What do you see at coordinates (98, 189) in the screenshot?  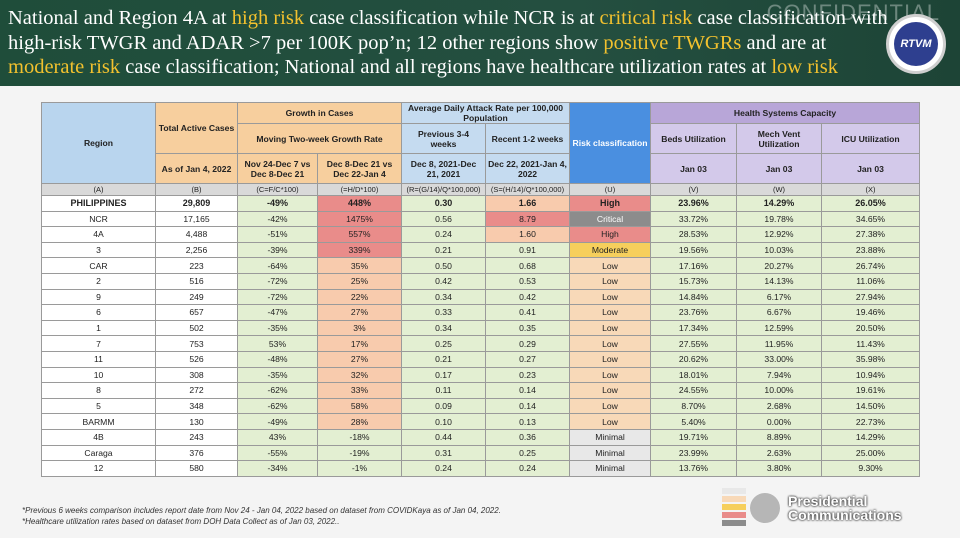 I see `formula-cell: (A)` at bounding box center [98, 189].